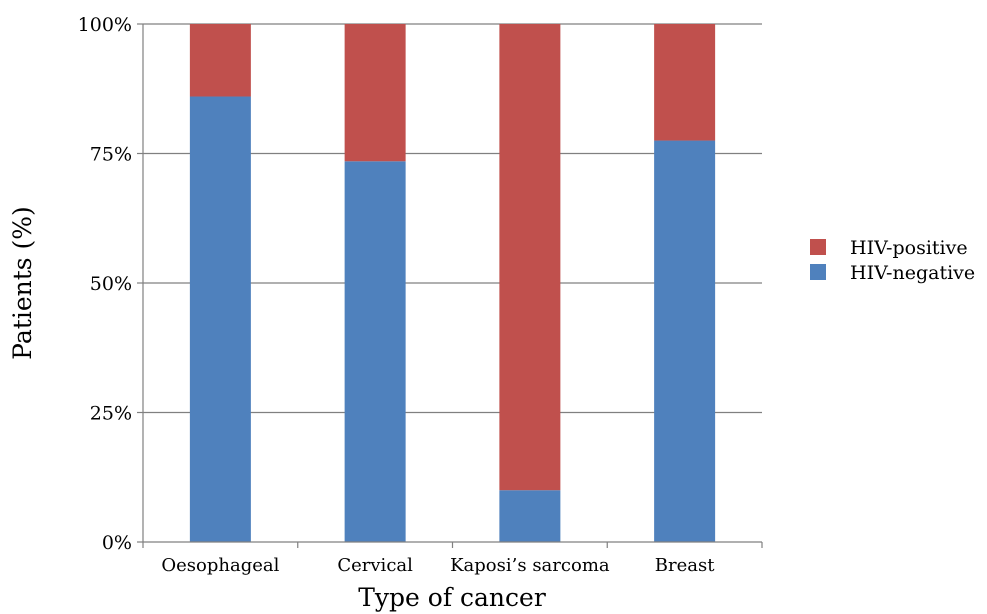 The height and width of the screenshot is (614, 987). Describe the element at coordinates (818, 247) in the screenshot. I see `legend-swatch-hiv-positive` at that location.